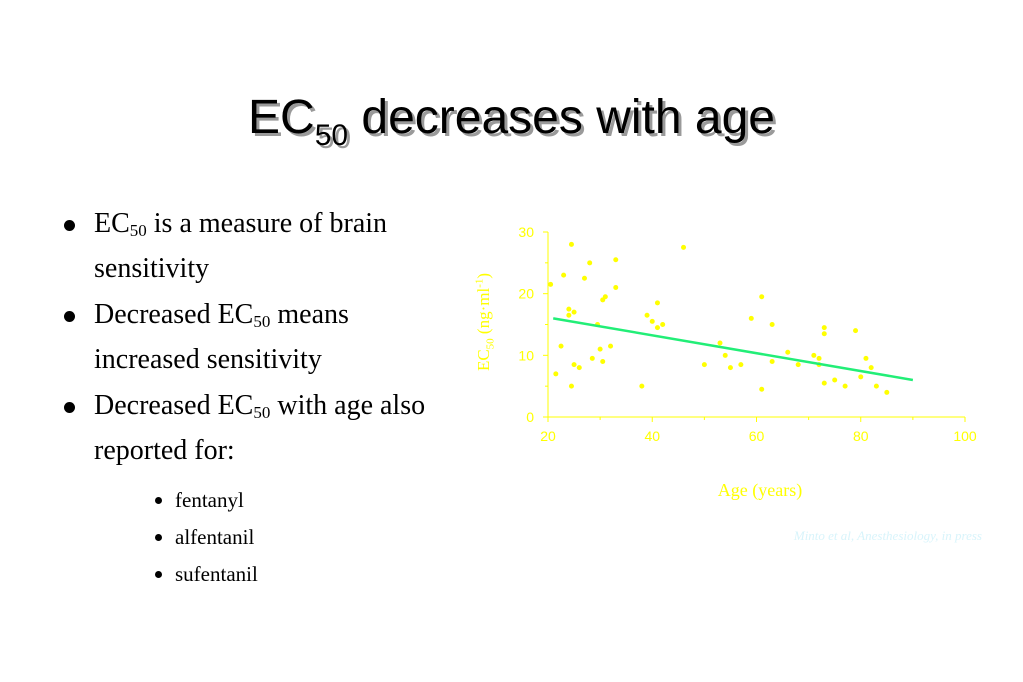 This screenshot has height=682, width=1023. Describe the element at coordinates (485, 322) in the screenshot. I see `y-axis-label: EC50 (ng·ml-1)` at that location.